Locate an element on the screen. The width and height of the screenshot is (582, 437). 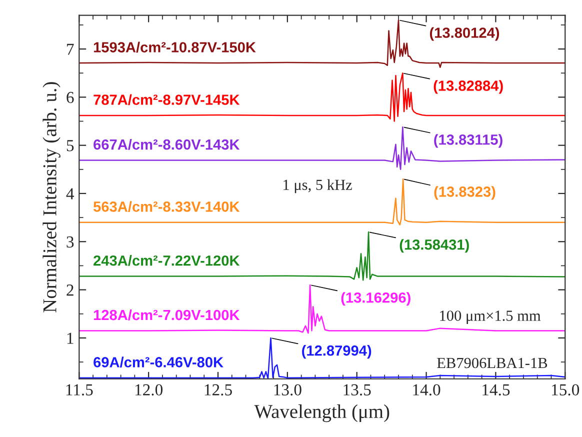
x-tick-label: 15.0 is located at coordinates (566, 390).